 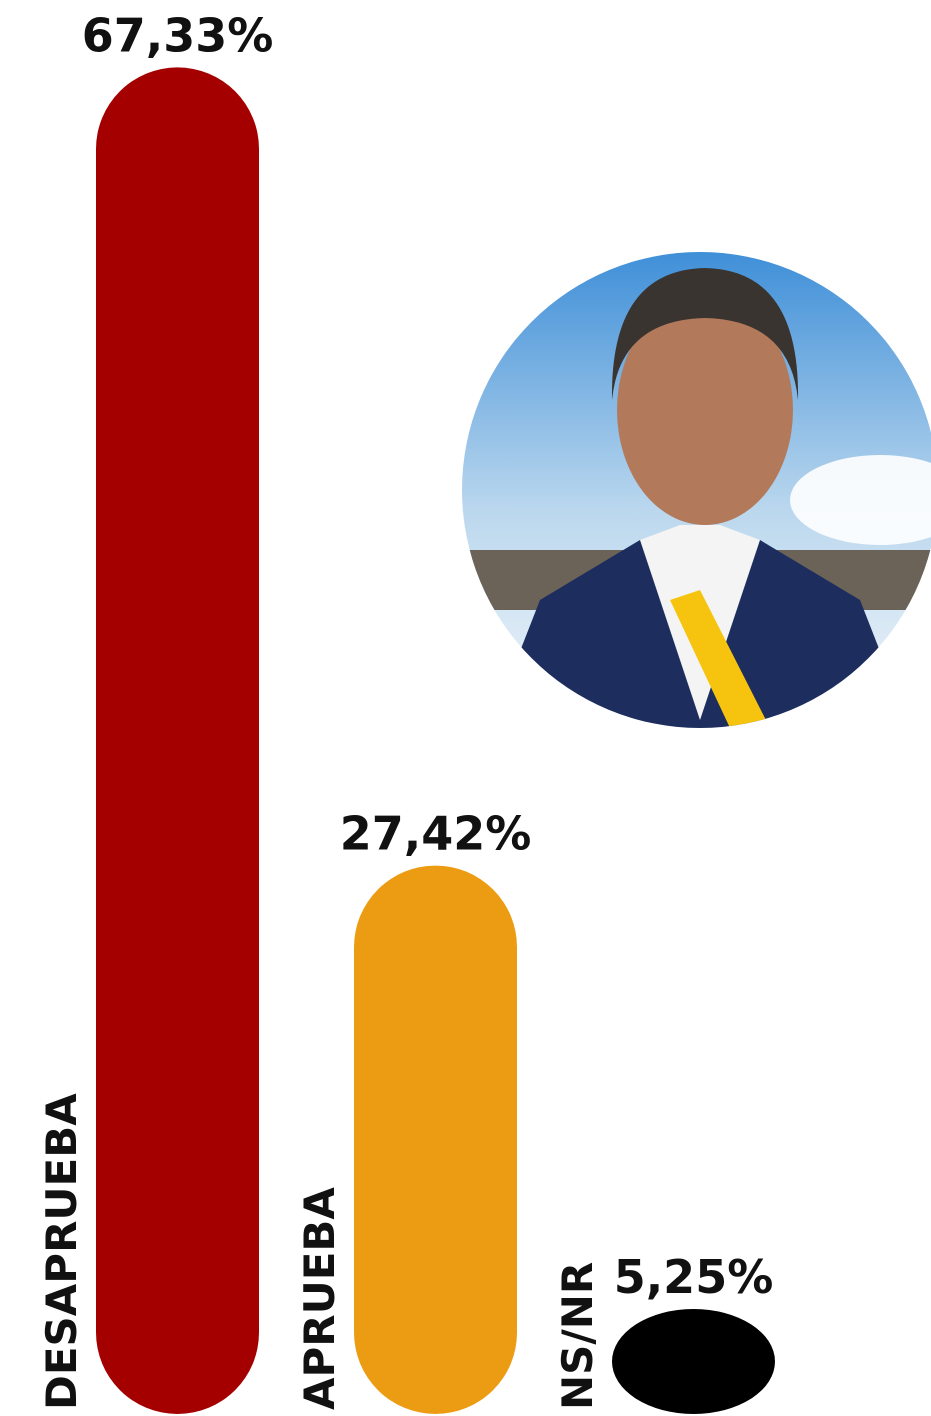 What do you see at coordinates (436, 834) in the screenshot?
I see `value-label: 27,42%` at bounding box center [436, 834].